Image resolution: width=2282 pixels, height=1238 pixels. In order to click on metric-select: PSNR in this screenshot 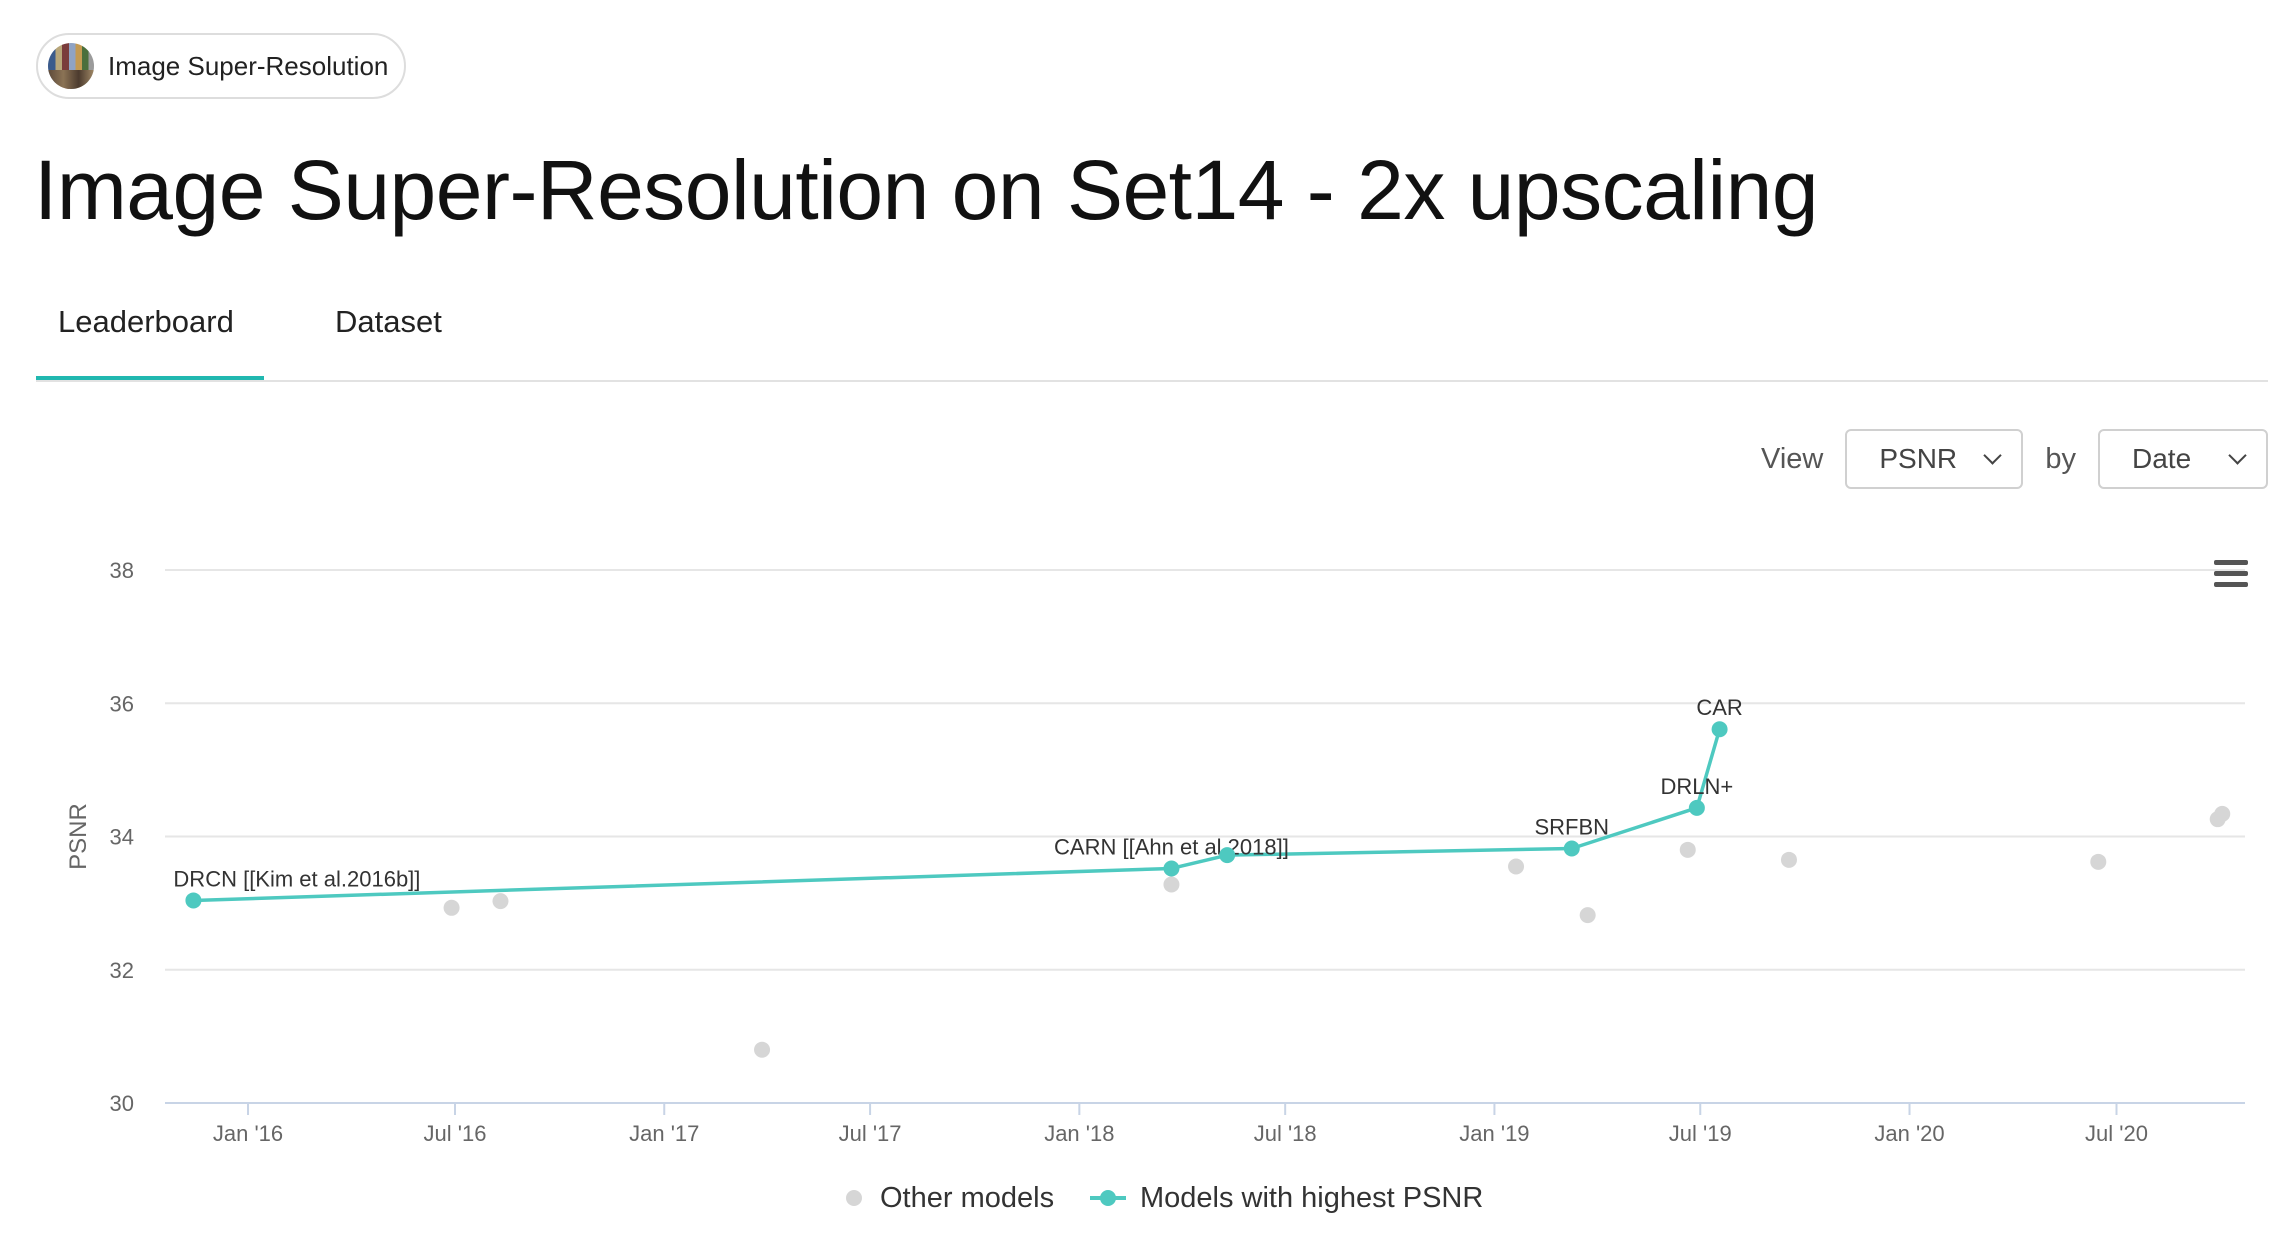, I will do `click(1934, 459)`.